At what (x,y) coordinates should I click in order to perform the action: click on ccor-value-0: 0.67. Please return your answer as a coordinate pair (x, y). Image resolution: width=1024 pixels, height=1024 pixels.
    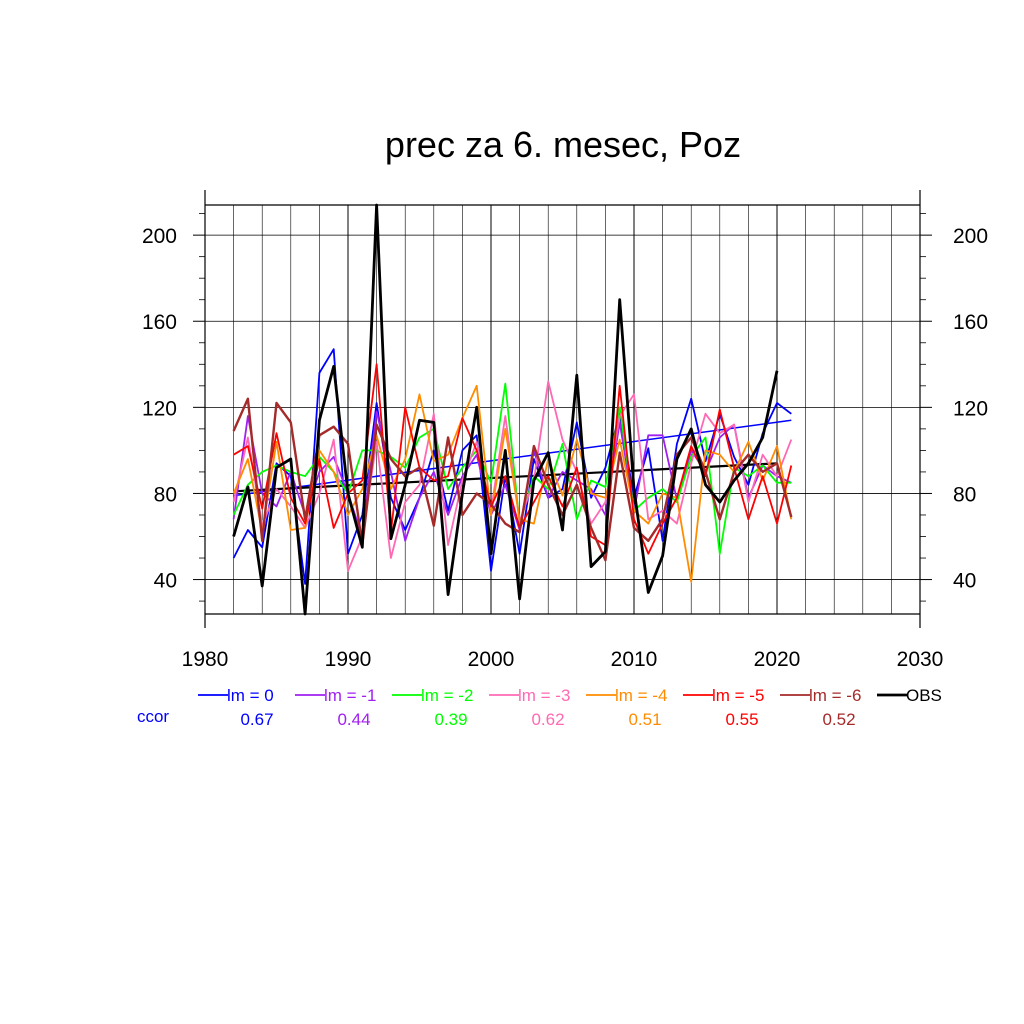
    Looking at the image, I should click on (256, 719).